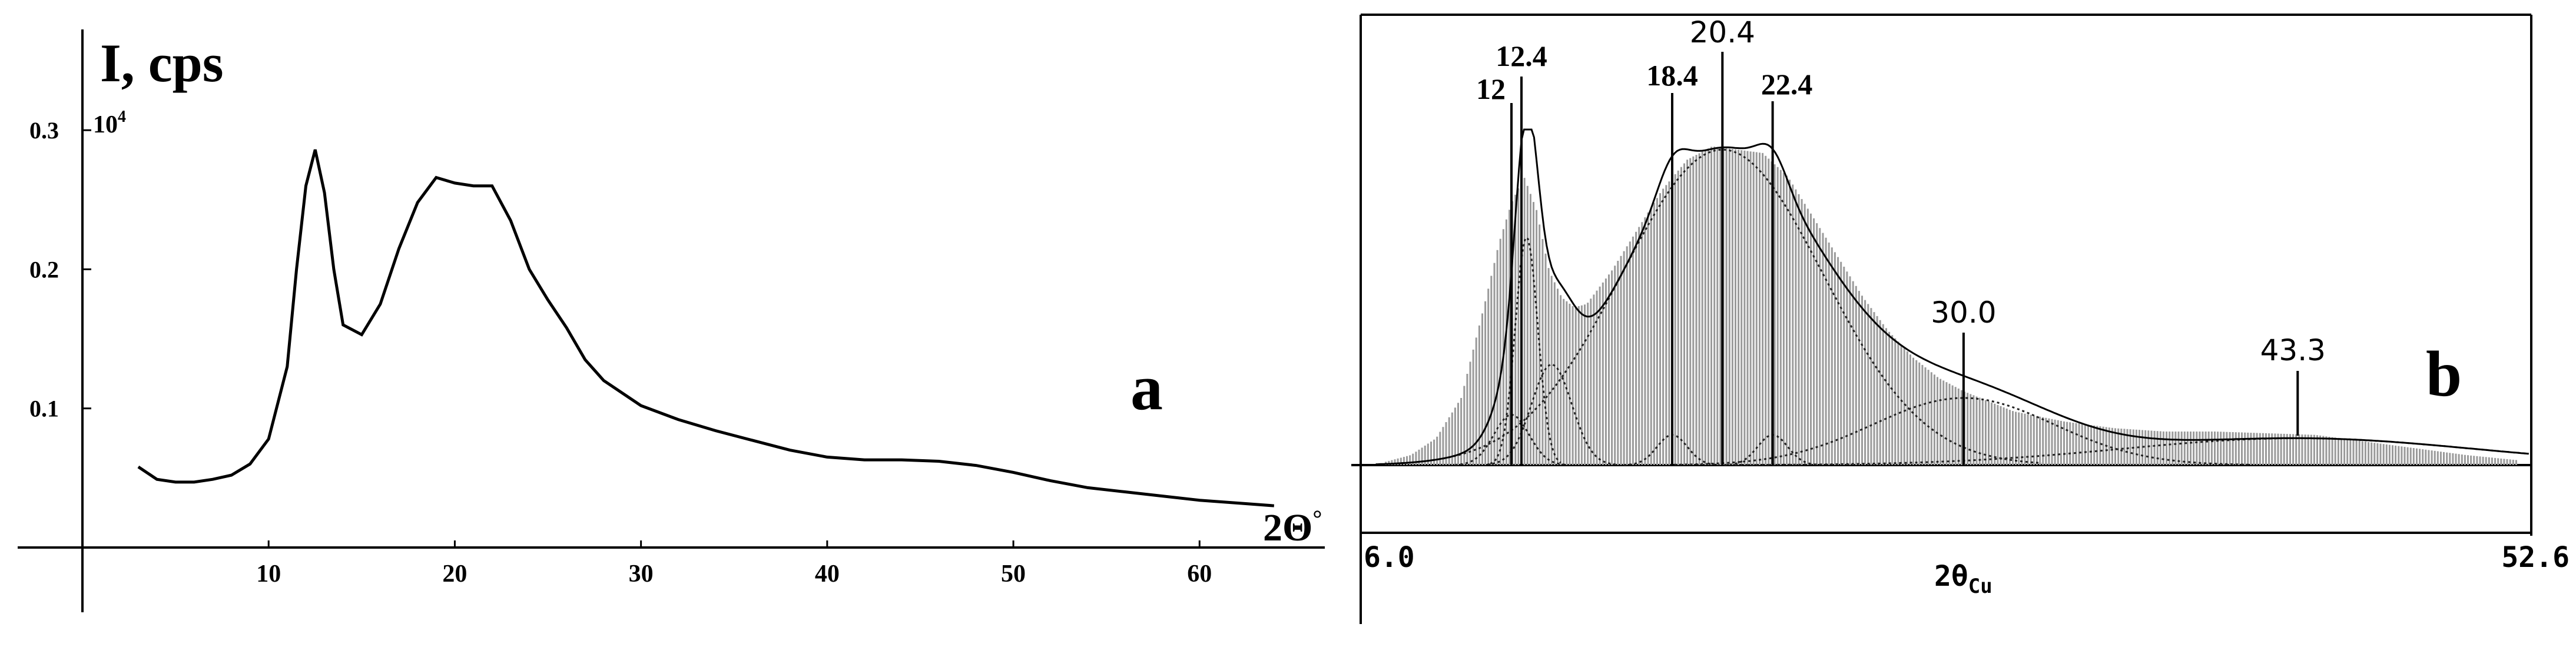  What do you see at coordinates (1491, 88) in the screenshot?
I see `panel-b-peak-label: 12` at bounding box center [1491, 88].